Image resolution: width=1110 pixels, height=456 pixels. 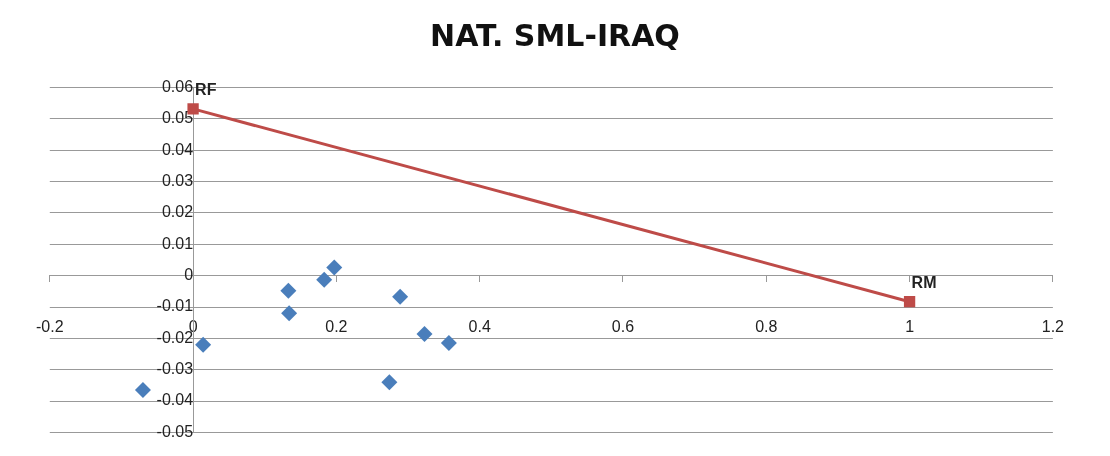 I want to click on x-tick-label: -0.2, so click(x=50, y=326).